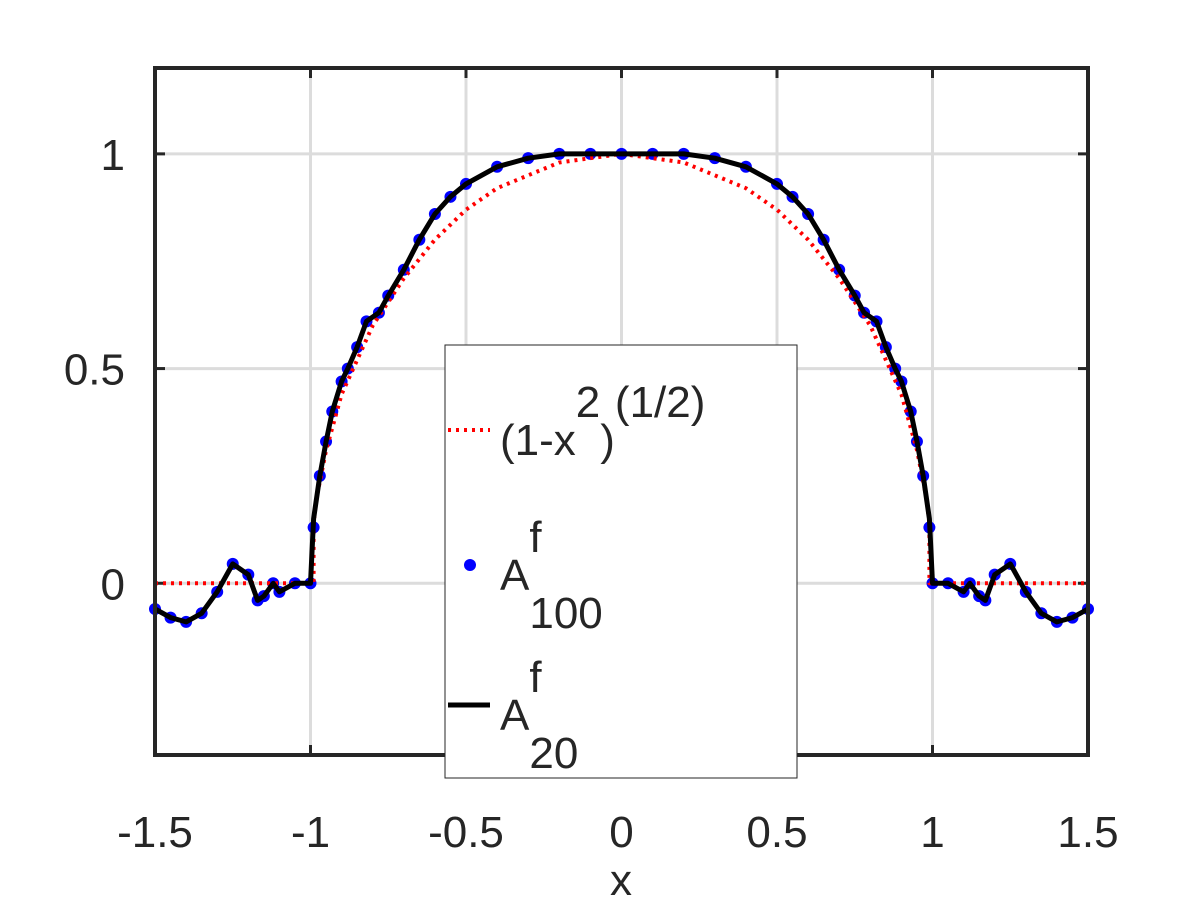 The image size is (1200, 900). Describe the element at coordinates (621, 878) in the screenshot. I see `x-axis-label: x` at that location.